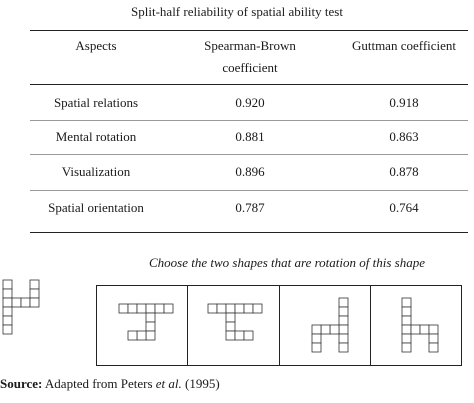  What do you see at coordinates (250, 207) in the screenshot?
I see `row-spearman-brown: 0.787` at bounding box center [250, 207].